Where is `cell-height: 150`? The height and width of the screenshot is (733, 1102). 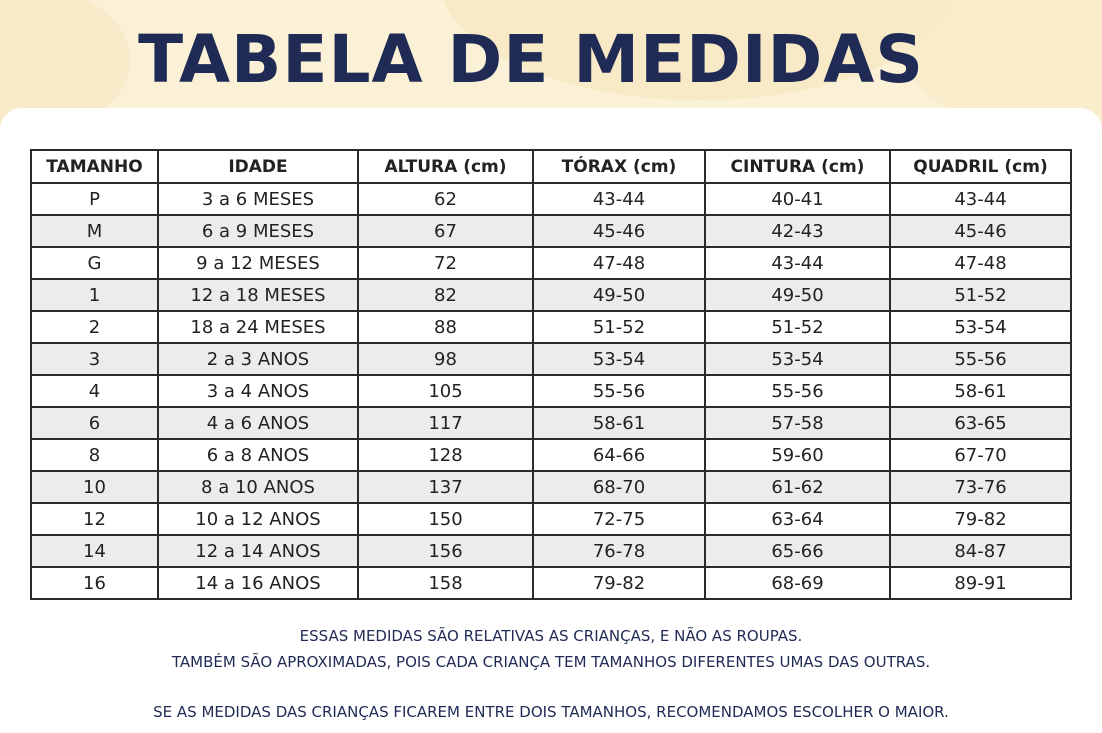 cell-height: 150 is located at coordinates (445, 519).